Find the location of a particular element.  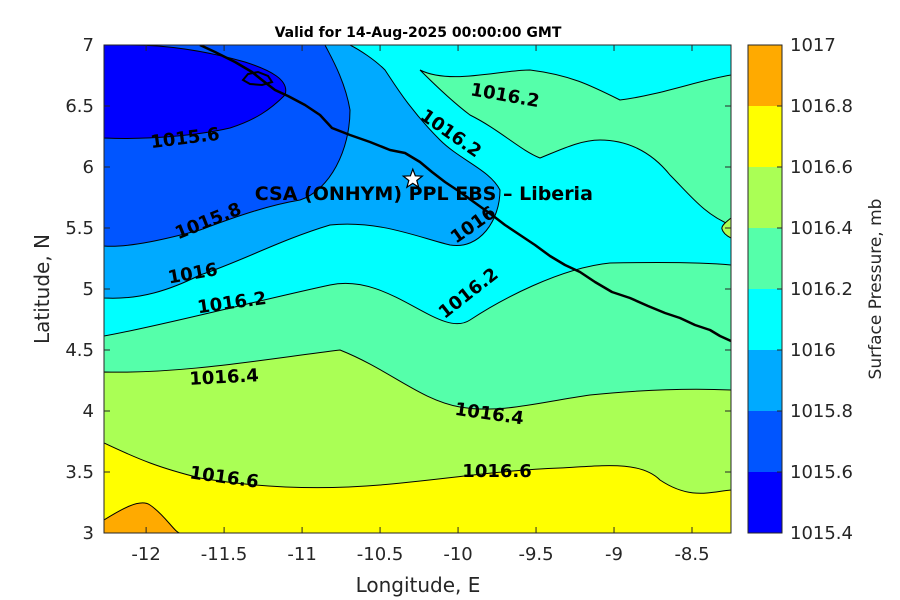

y-tick-label: 7 is located at coordinates (88, 45).